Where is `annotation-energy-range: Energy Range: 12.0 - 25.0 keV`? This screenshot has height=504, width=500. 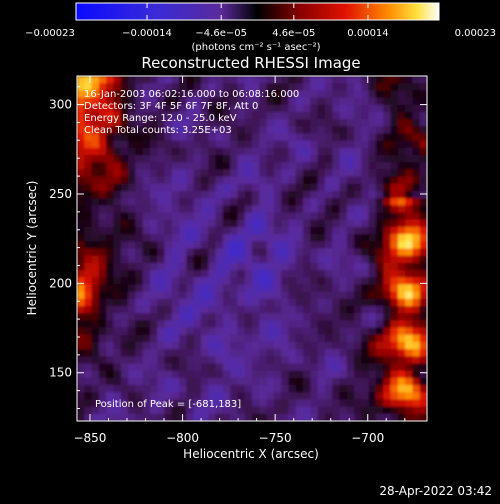
annotation-energy-range: Energy Range: 12.0 - 25.0 keV is located at coordinates (160, 118).